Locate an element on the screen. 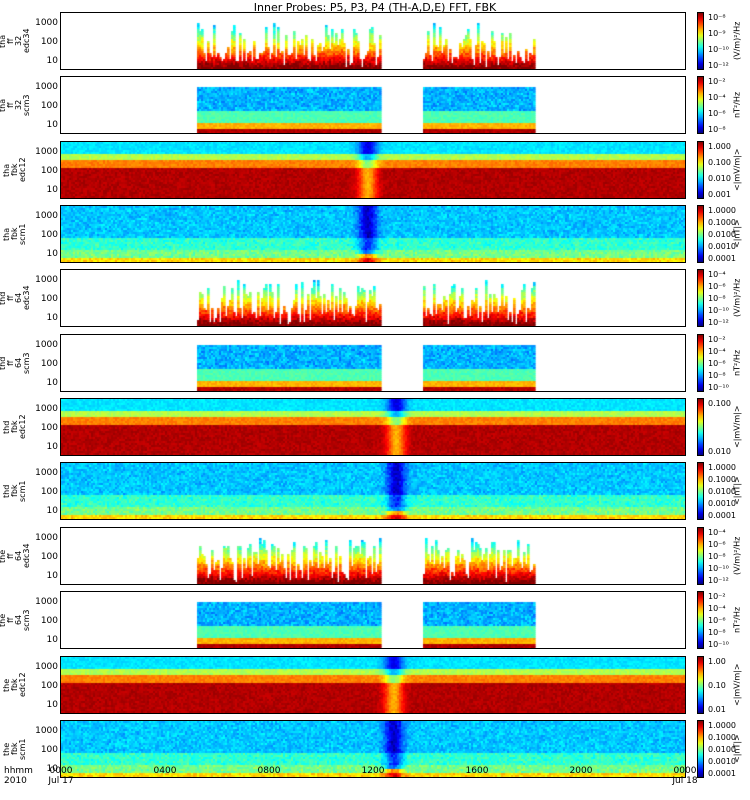  panel-ylabel: the fbk edc12 is located at coordinates (14, 685).